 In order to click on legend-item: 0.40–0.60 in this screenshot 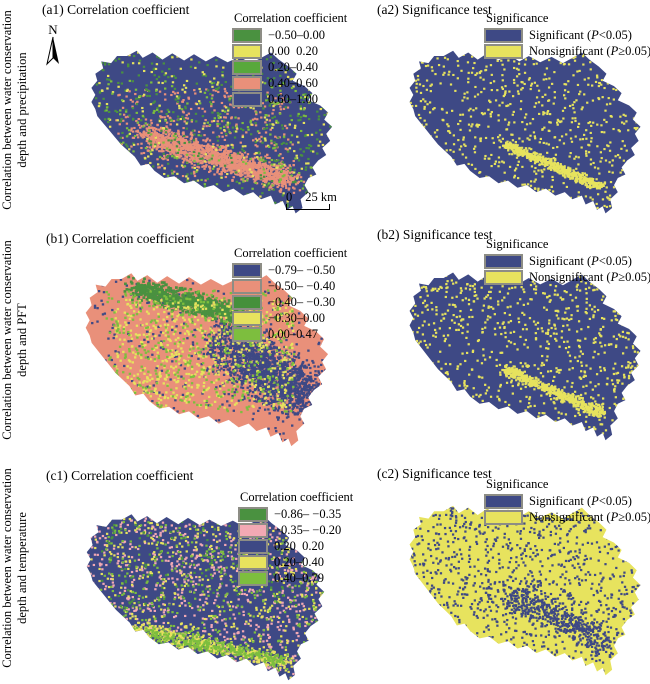, I will do `click(289, 83)`.